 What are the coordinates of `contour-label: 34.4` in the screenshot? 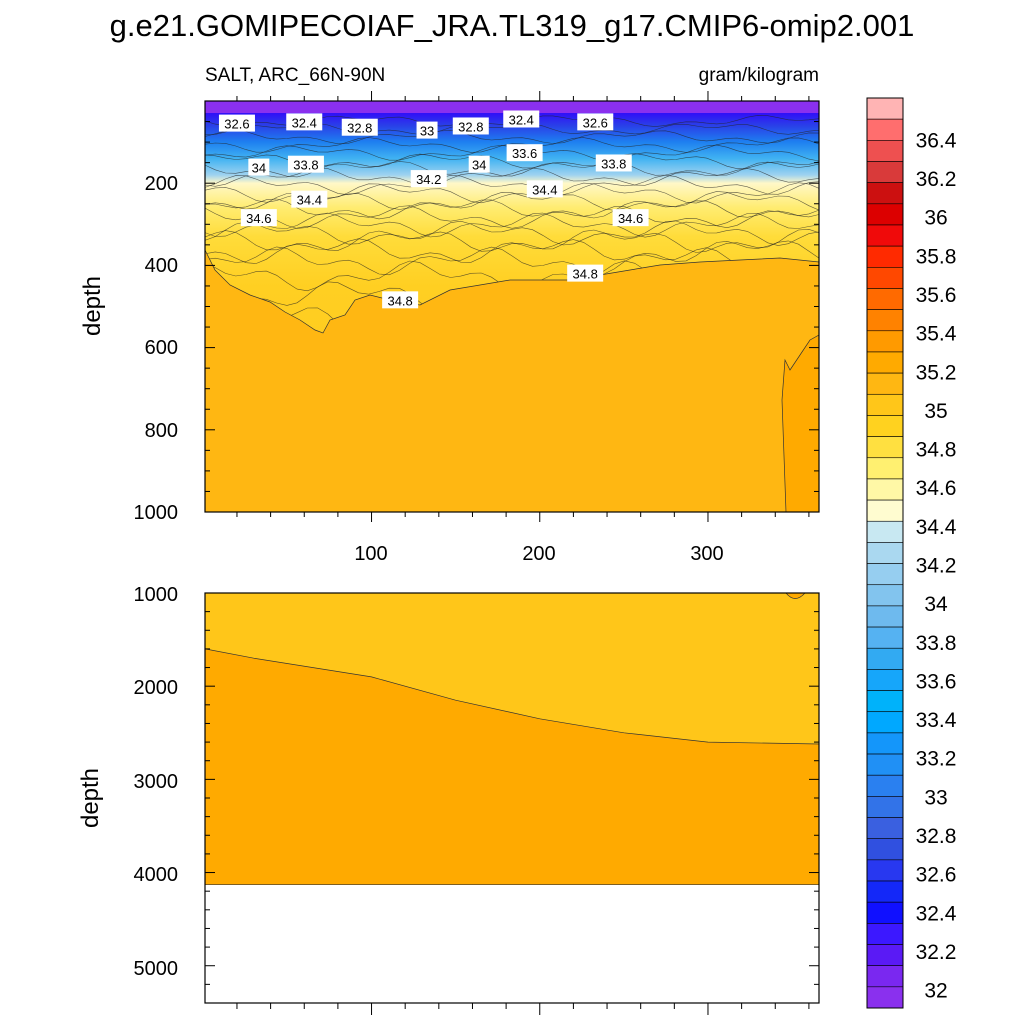 It's located at (309, 199).